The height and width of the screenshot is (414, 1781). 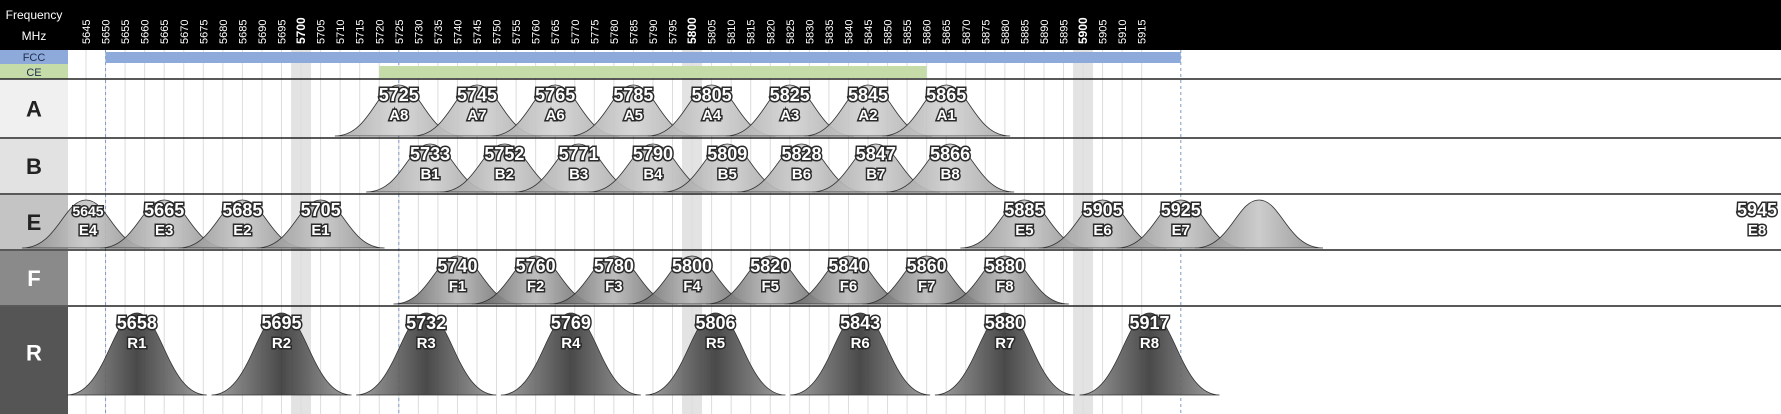 What do you see at coordinates (426, 323) in the screenshot?
I see `channel-frequency: 5732` at bounding box center [426, 323].